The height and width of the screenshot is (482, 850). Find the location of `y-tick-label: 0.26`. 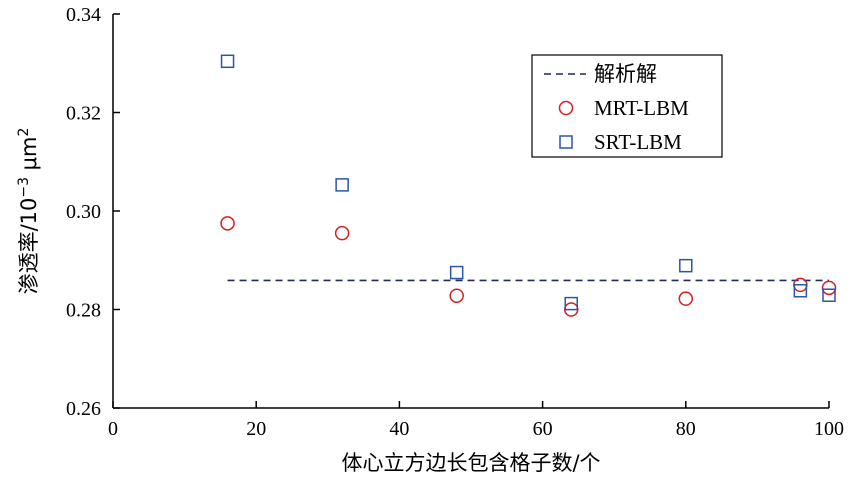

y-tick-label: 0.26 is located at coordinates (83, 409).